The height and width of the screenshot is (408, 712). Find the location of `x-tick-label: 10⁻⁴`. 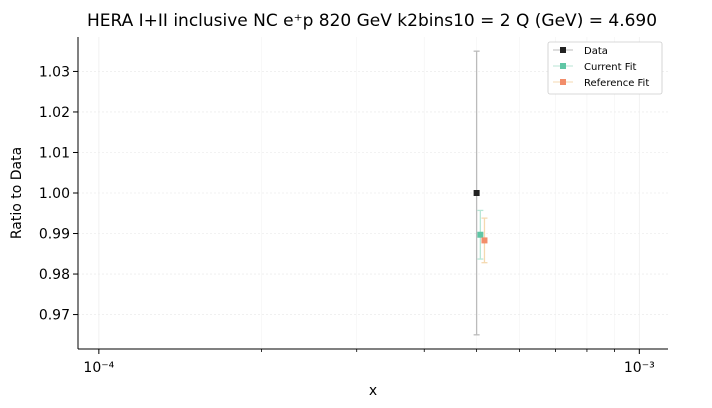

x-tick-label: 10⁻⁴ is located at coordinates (98, 368).